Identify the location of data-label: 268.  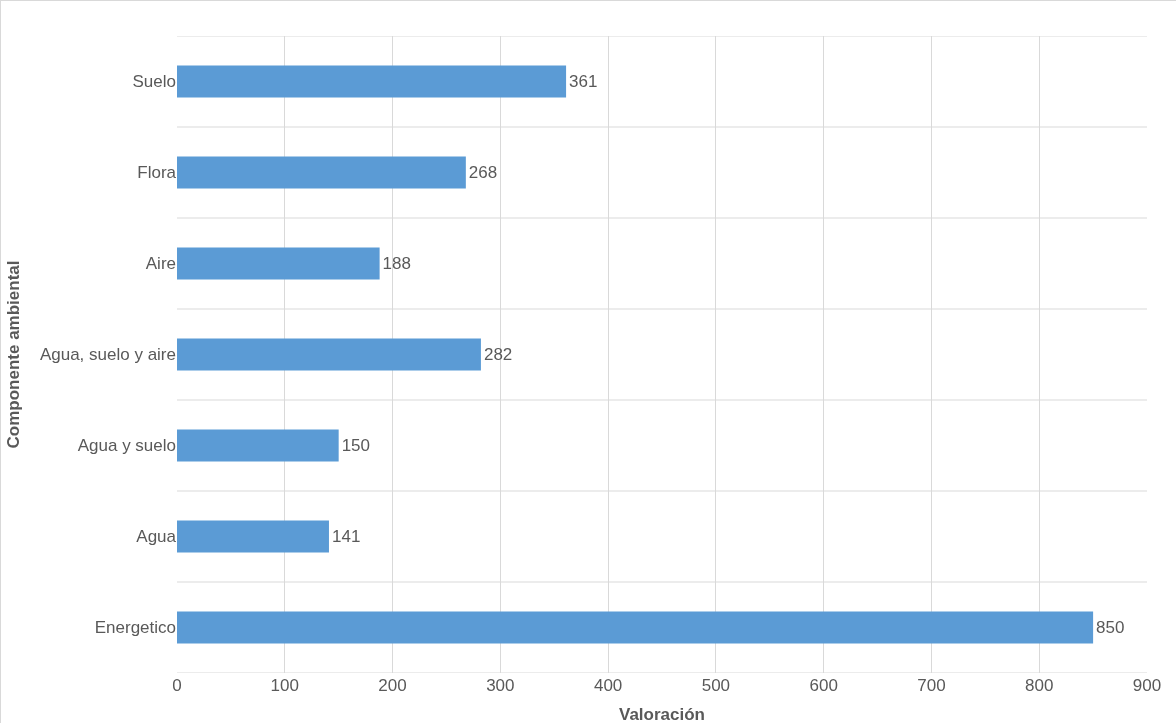
(483, 172).